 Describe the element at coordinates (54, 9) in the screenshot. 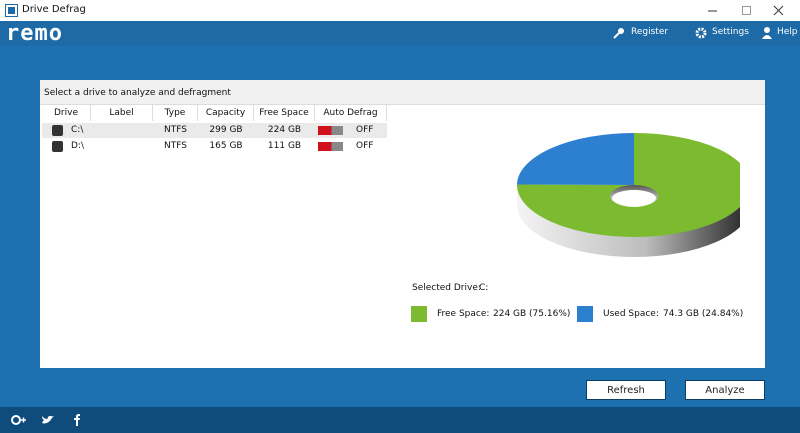

I see `window-title: Drive Defrag` at that location.